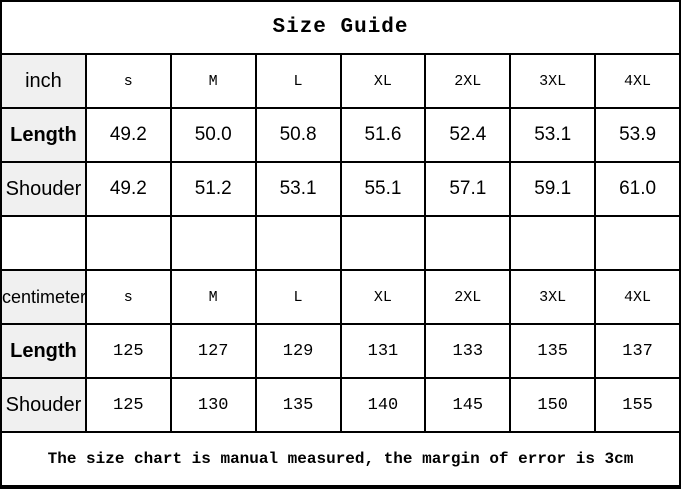 This screenshot has width=681, height=489. I want to click on value-cell: 57.1, so click(468, 189).